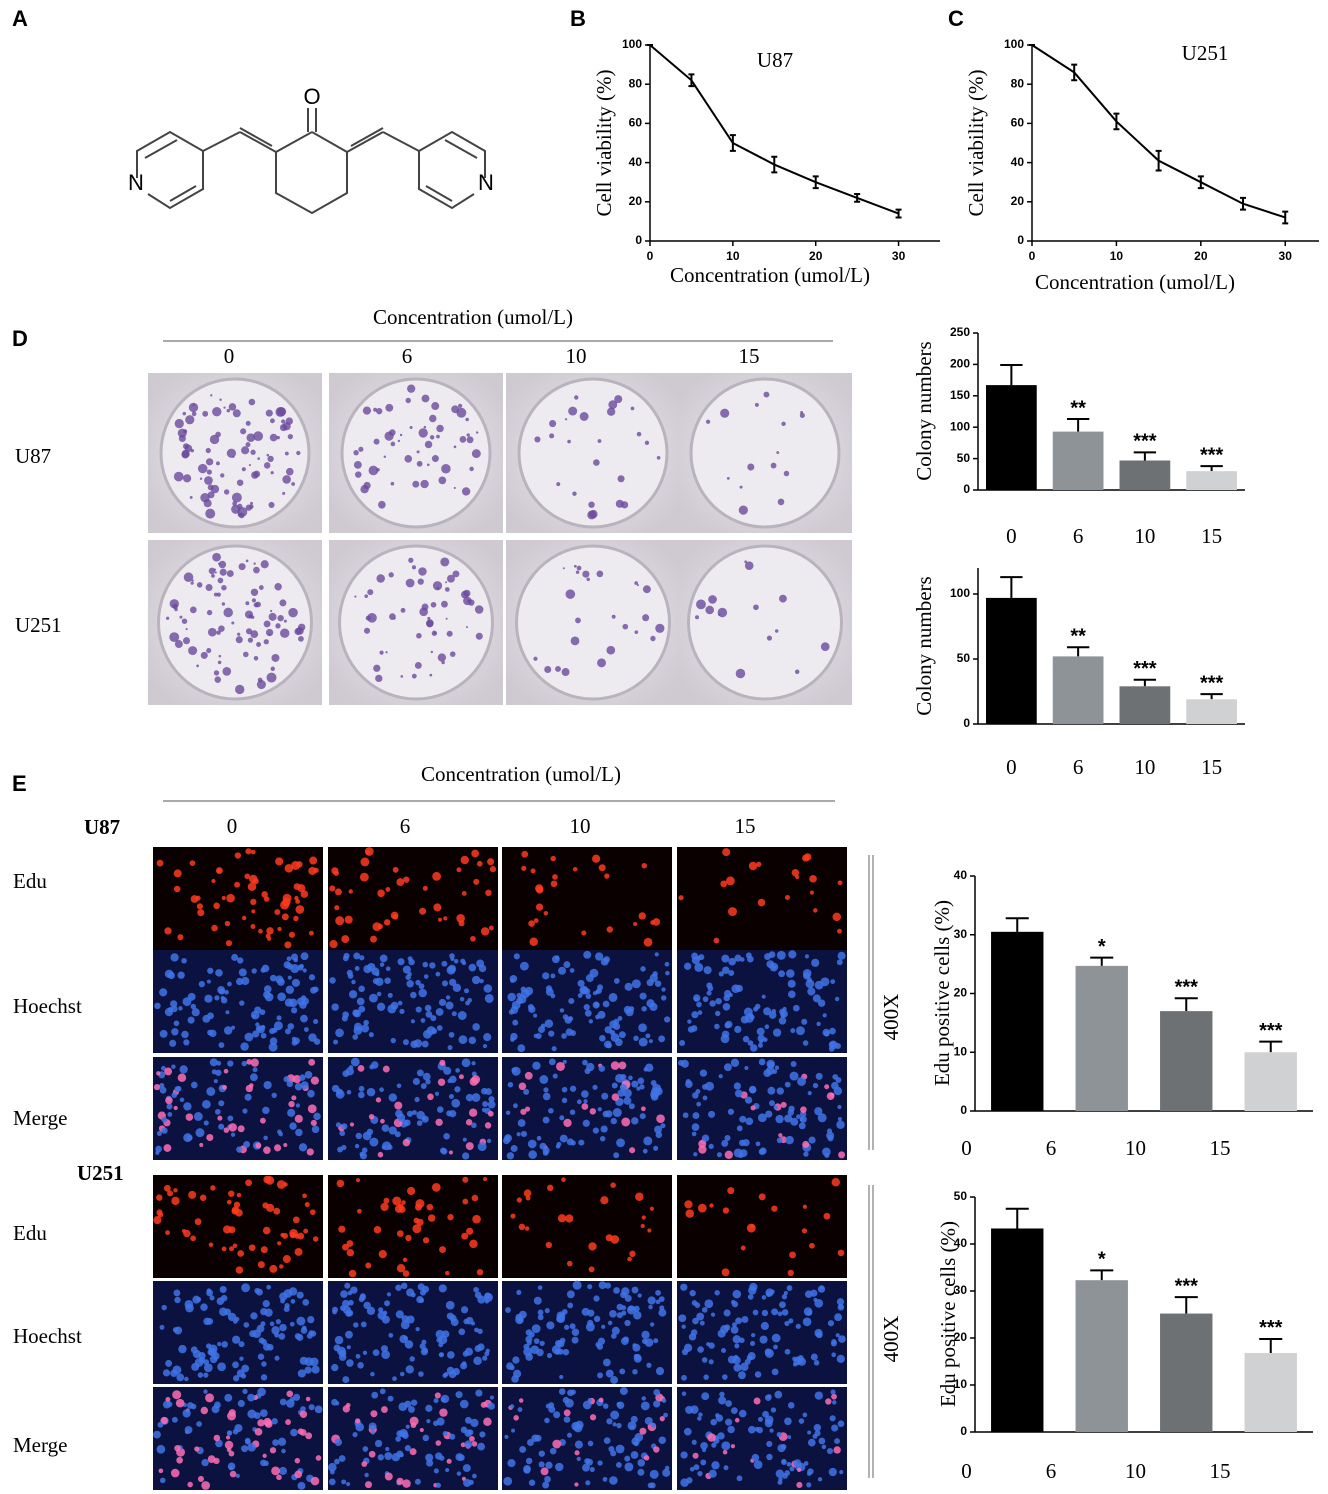 This screenshot has width=1328, height=1494. Describe the element at coordinates (232, 826) in the screenshot. I see `column-label: 0` at that location.